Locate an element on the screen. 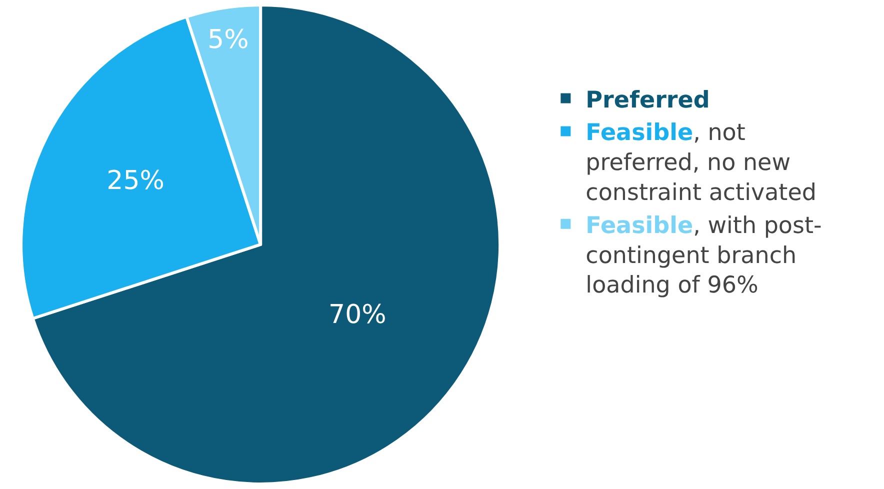 This screenshot has width=884, height=489. legend-label: Preferred is located at coordinates (648, 100).